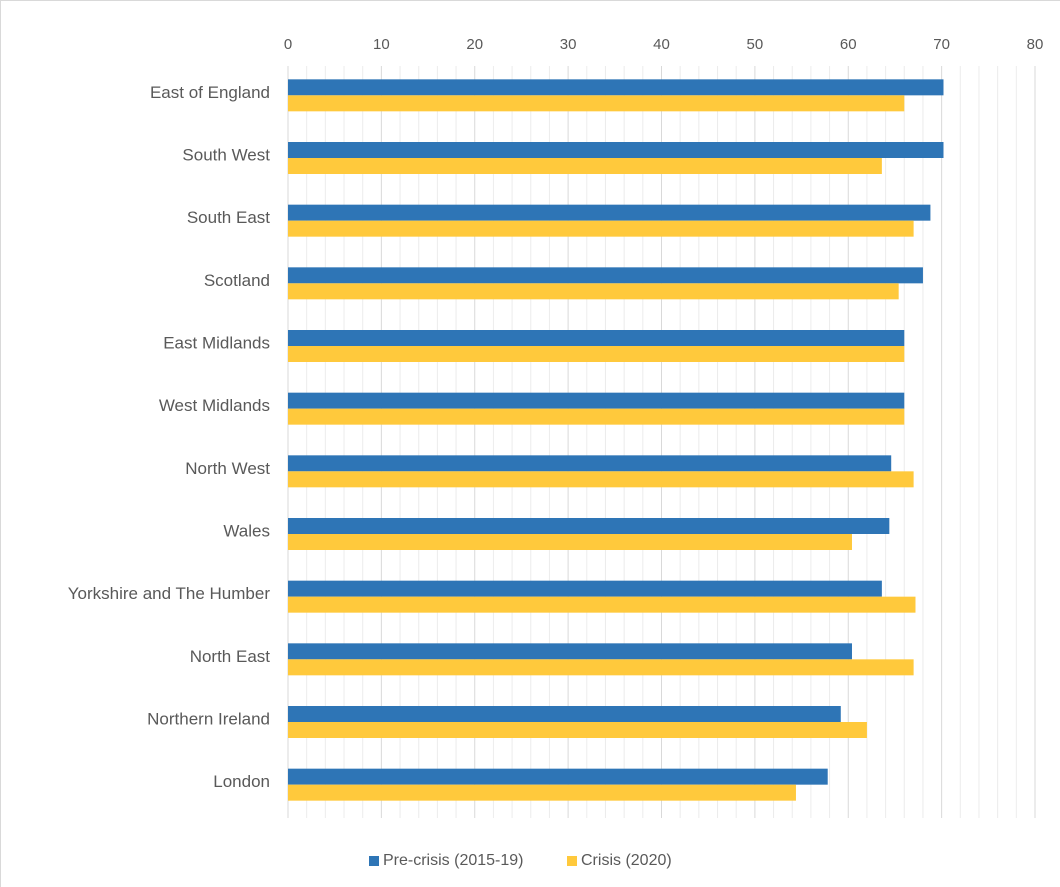  What do you see at coordinates (226, 154) in the screenshot?
I see `category-label: South West` at bounding box center [226, 154].